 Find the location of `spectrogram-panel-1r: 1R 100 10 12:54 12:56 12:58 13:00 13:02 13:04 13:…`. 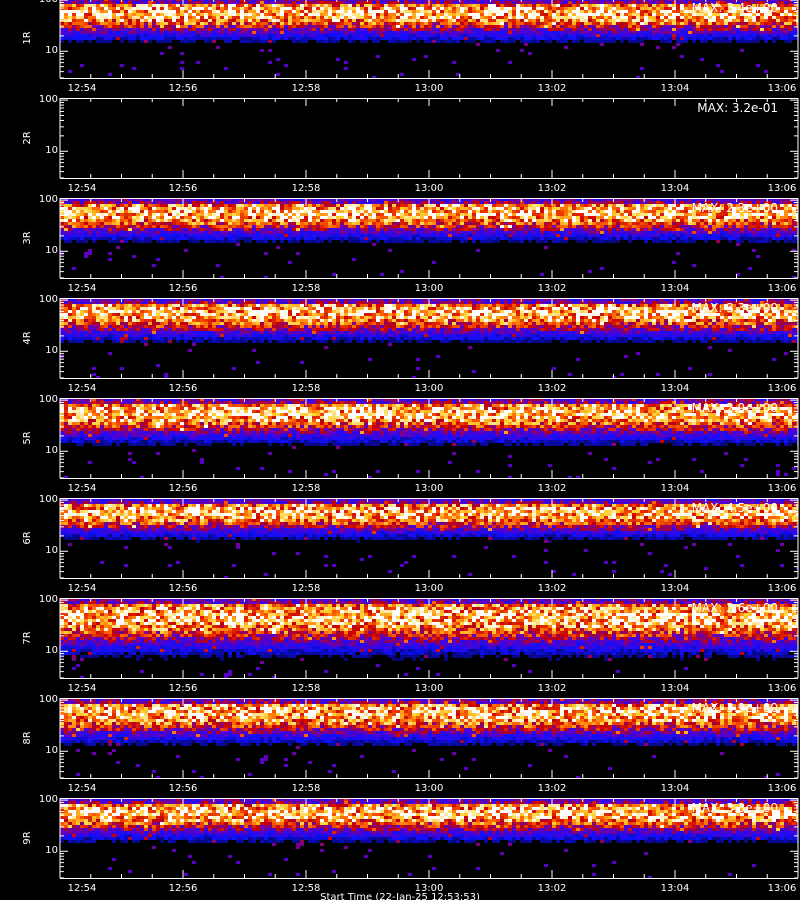

spectrogram-panel-1r: 1R 100 10 12:54 12:56 12:58 13:00 13:02 13:04 13:… is located at coordinates (400, 49).